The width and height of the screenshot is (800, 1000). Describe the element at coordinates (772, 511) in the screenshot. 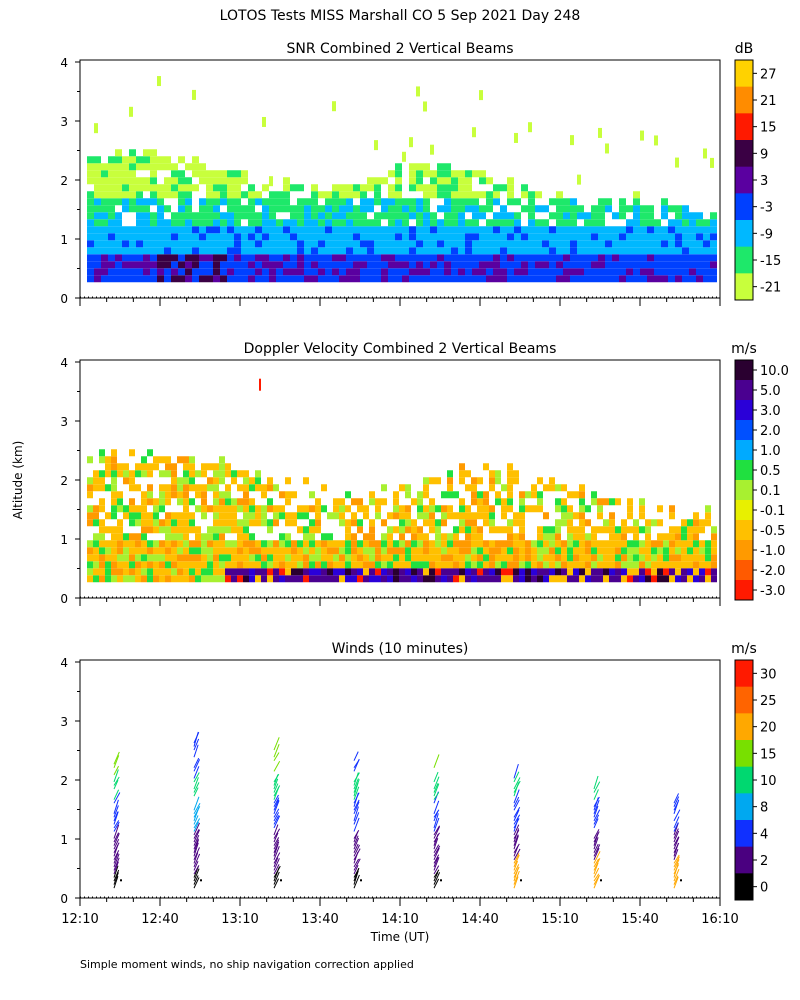

I see `colorbar-tick-label: -0.1` at that location.